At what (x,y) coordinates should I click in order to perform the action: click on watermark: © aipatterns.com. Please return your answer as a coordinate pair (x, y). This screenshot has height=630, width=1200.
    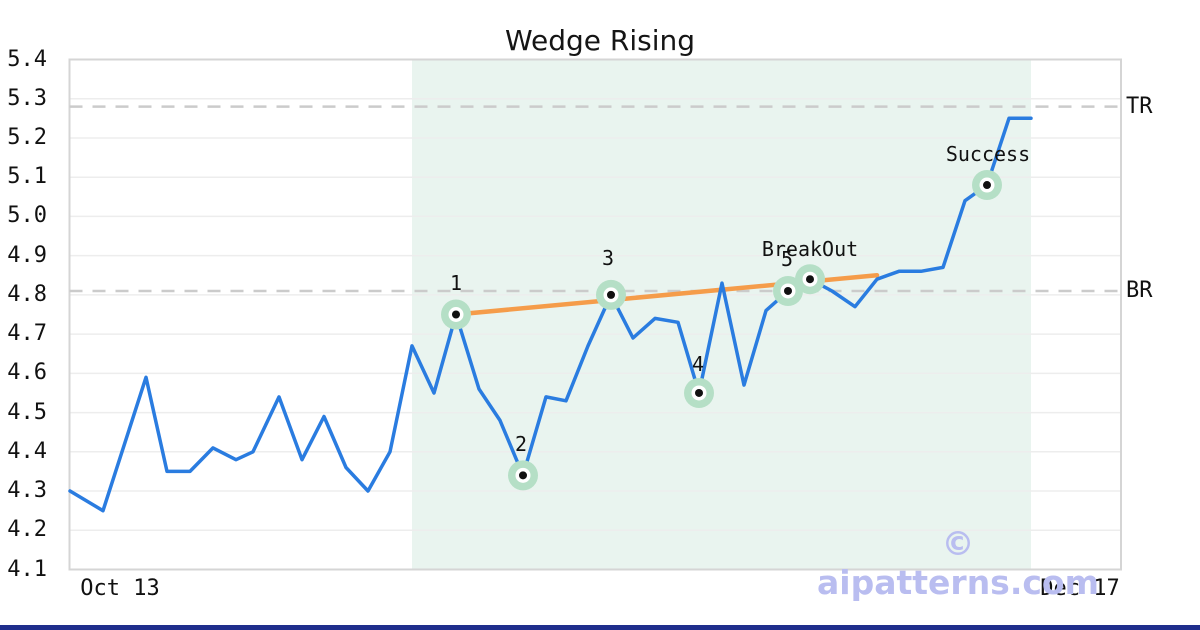
    Looking at the image, I should click on (958, 563).